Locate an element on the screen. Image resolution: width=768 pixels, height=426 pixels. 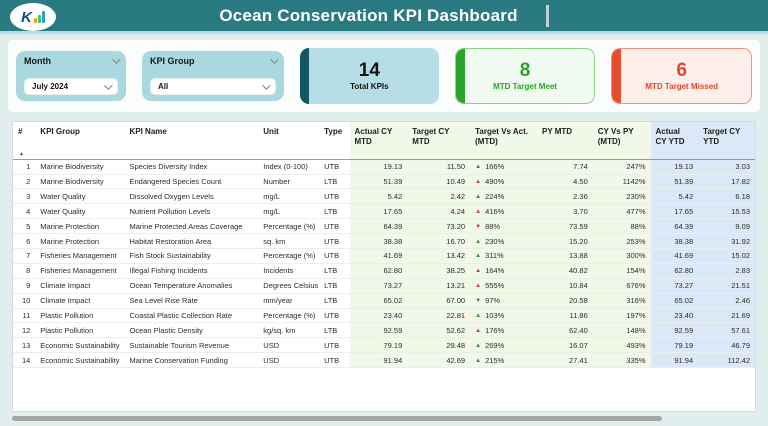
col-header-target-cy-mtd: Target CY MTD is located at coordinates (439, 135).